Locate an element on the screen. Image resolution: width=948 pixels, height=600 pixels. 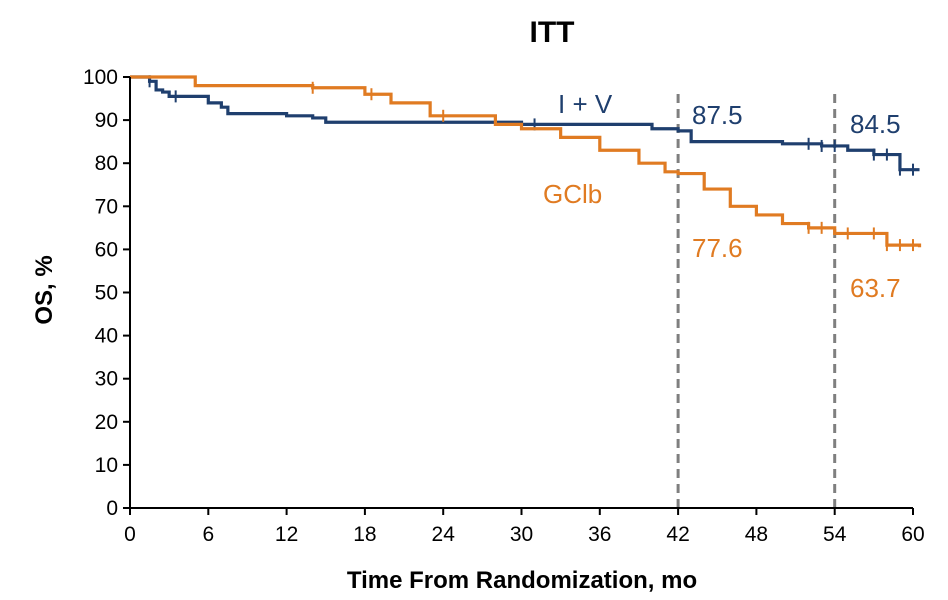
y-tick-label-3: 30 is located at coordinates (106, 379).